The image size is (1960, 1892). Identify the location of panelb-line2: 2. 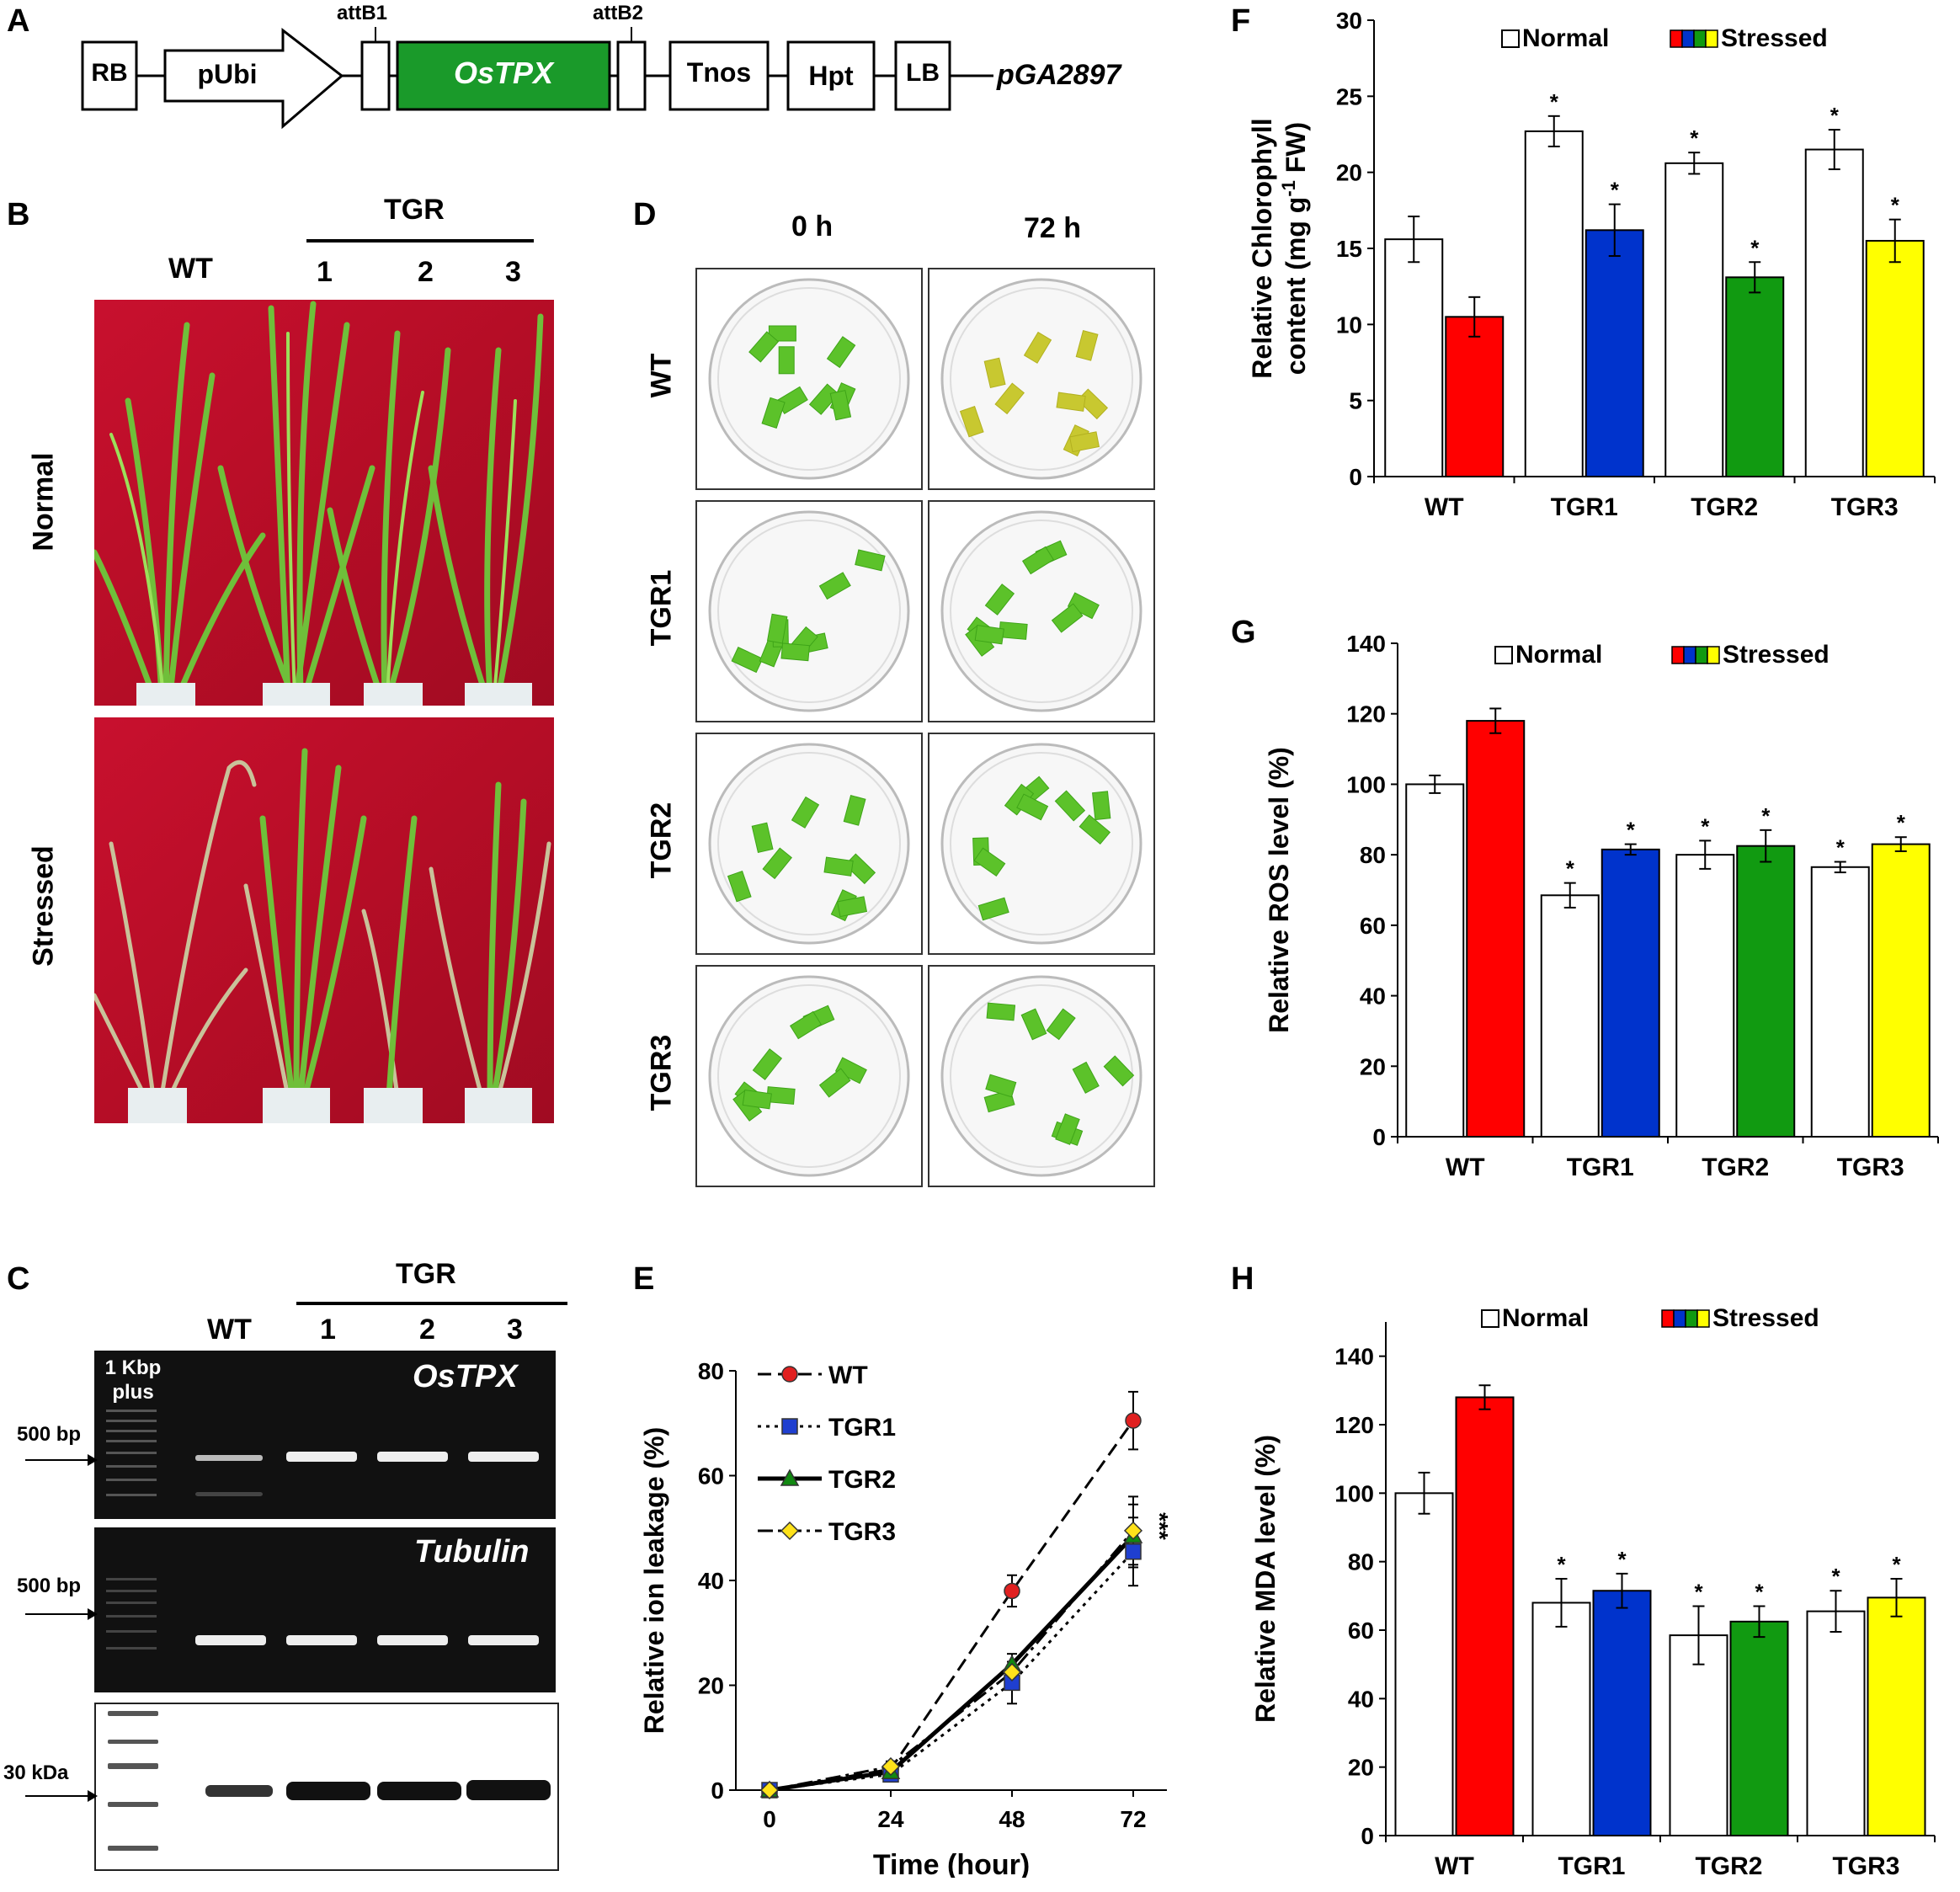
(426, 272).